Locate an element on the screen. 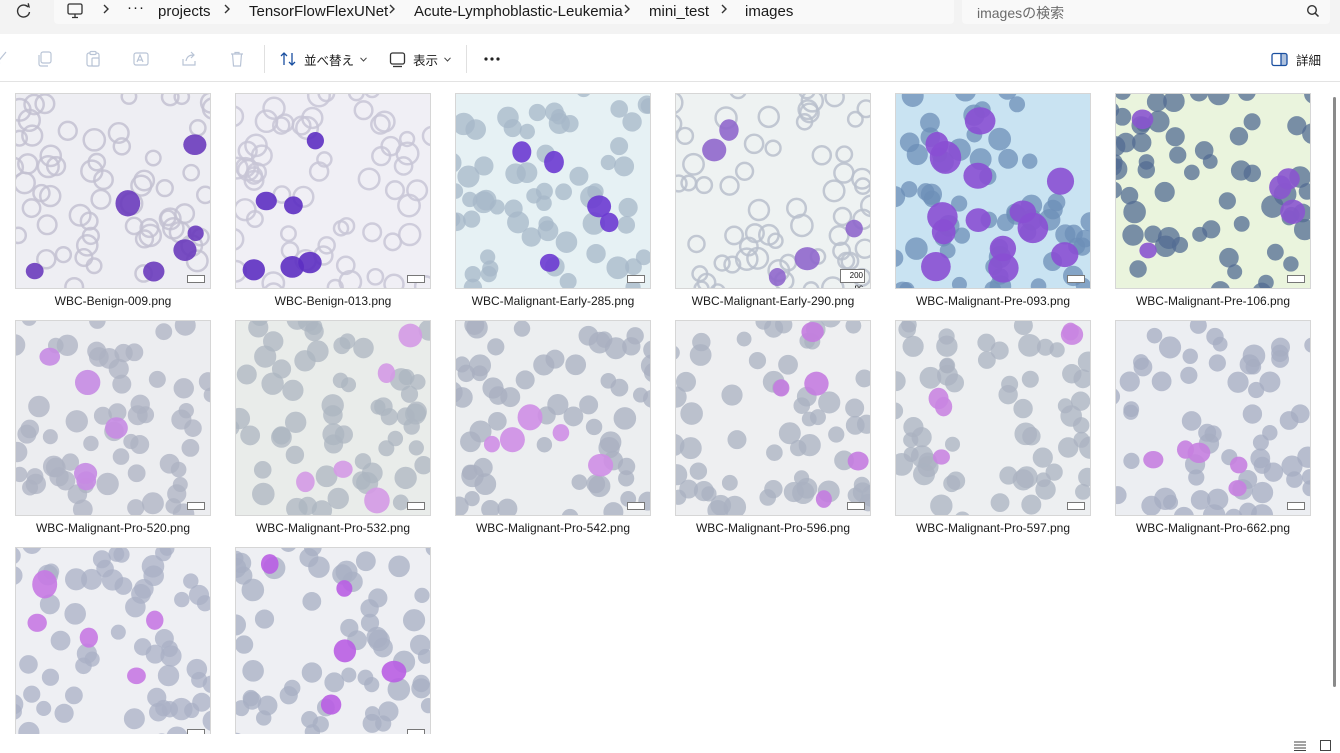 This screenshot has height=753, width=1340. breadcrumb-mini-test: mini_test is located at coordinates (679, 11).